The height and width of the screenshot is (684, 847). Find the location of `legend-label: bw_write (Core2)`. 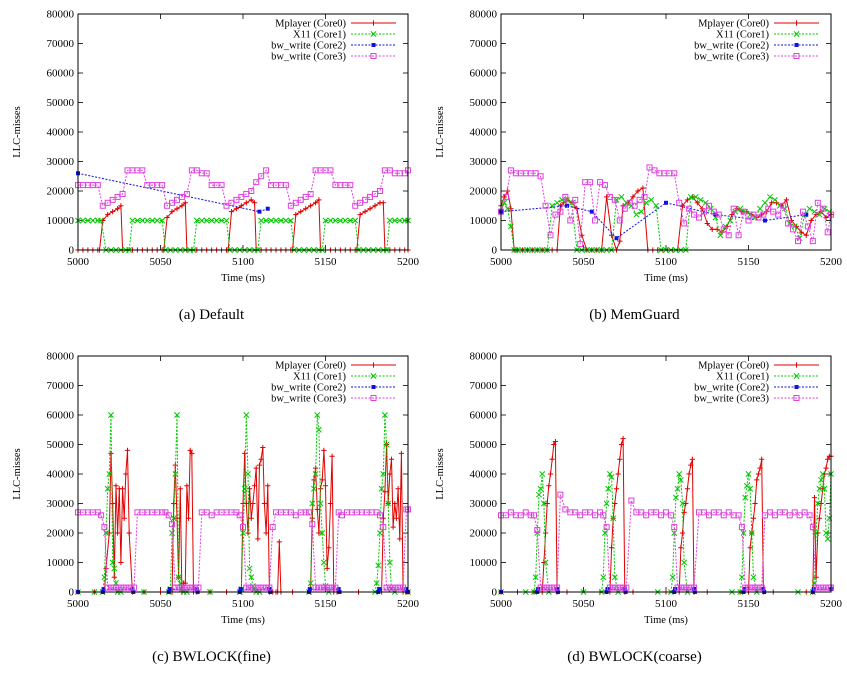

legend-label: bw_write (Core2) is located at coordinates (308, 46).